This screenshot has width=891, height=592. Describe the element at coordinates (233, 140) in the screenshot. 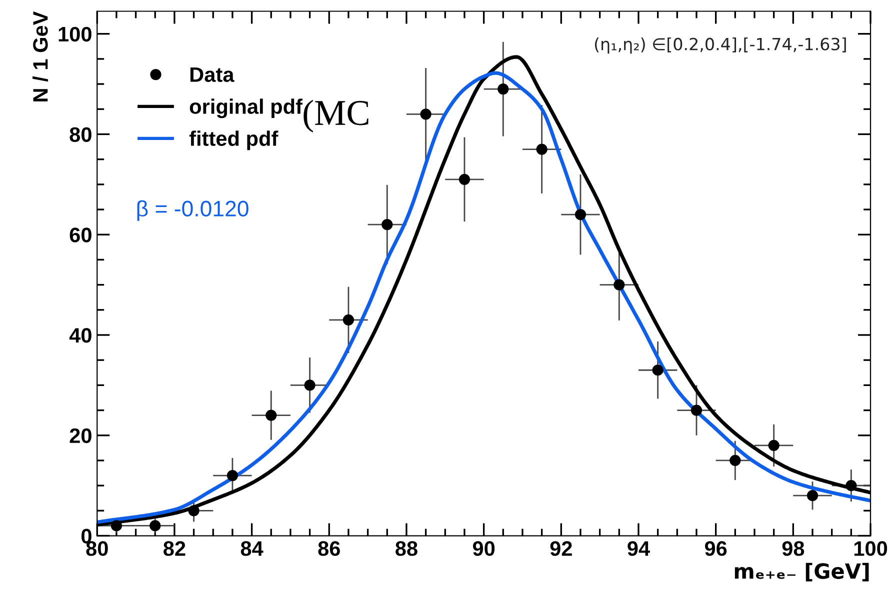

I see `legend-label: fitted pdf` at that location.